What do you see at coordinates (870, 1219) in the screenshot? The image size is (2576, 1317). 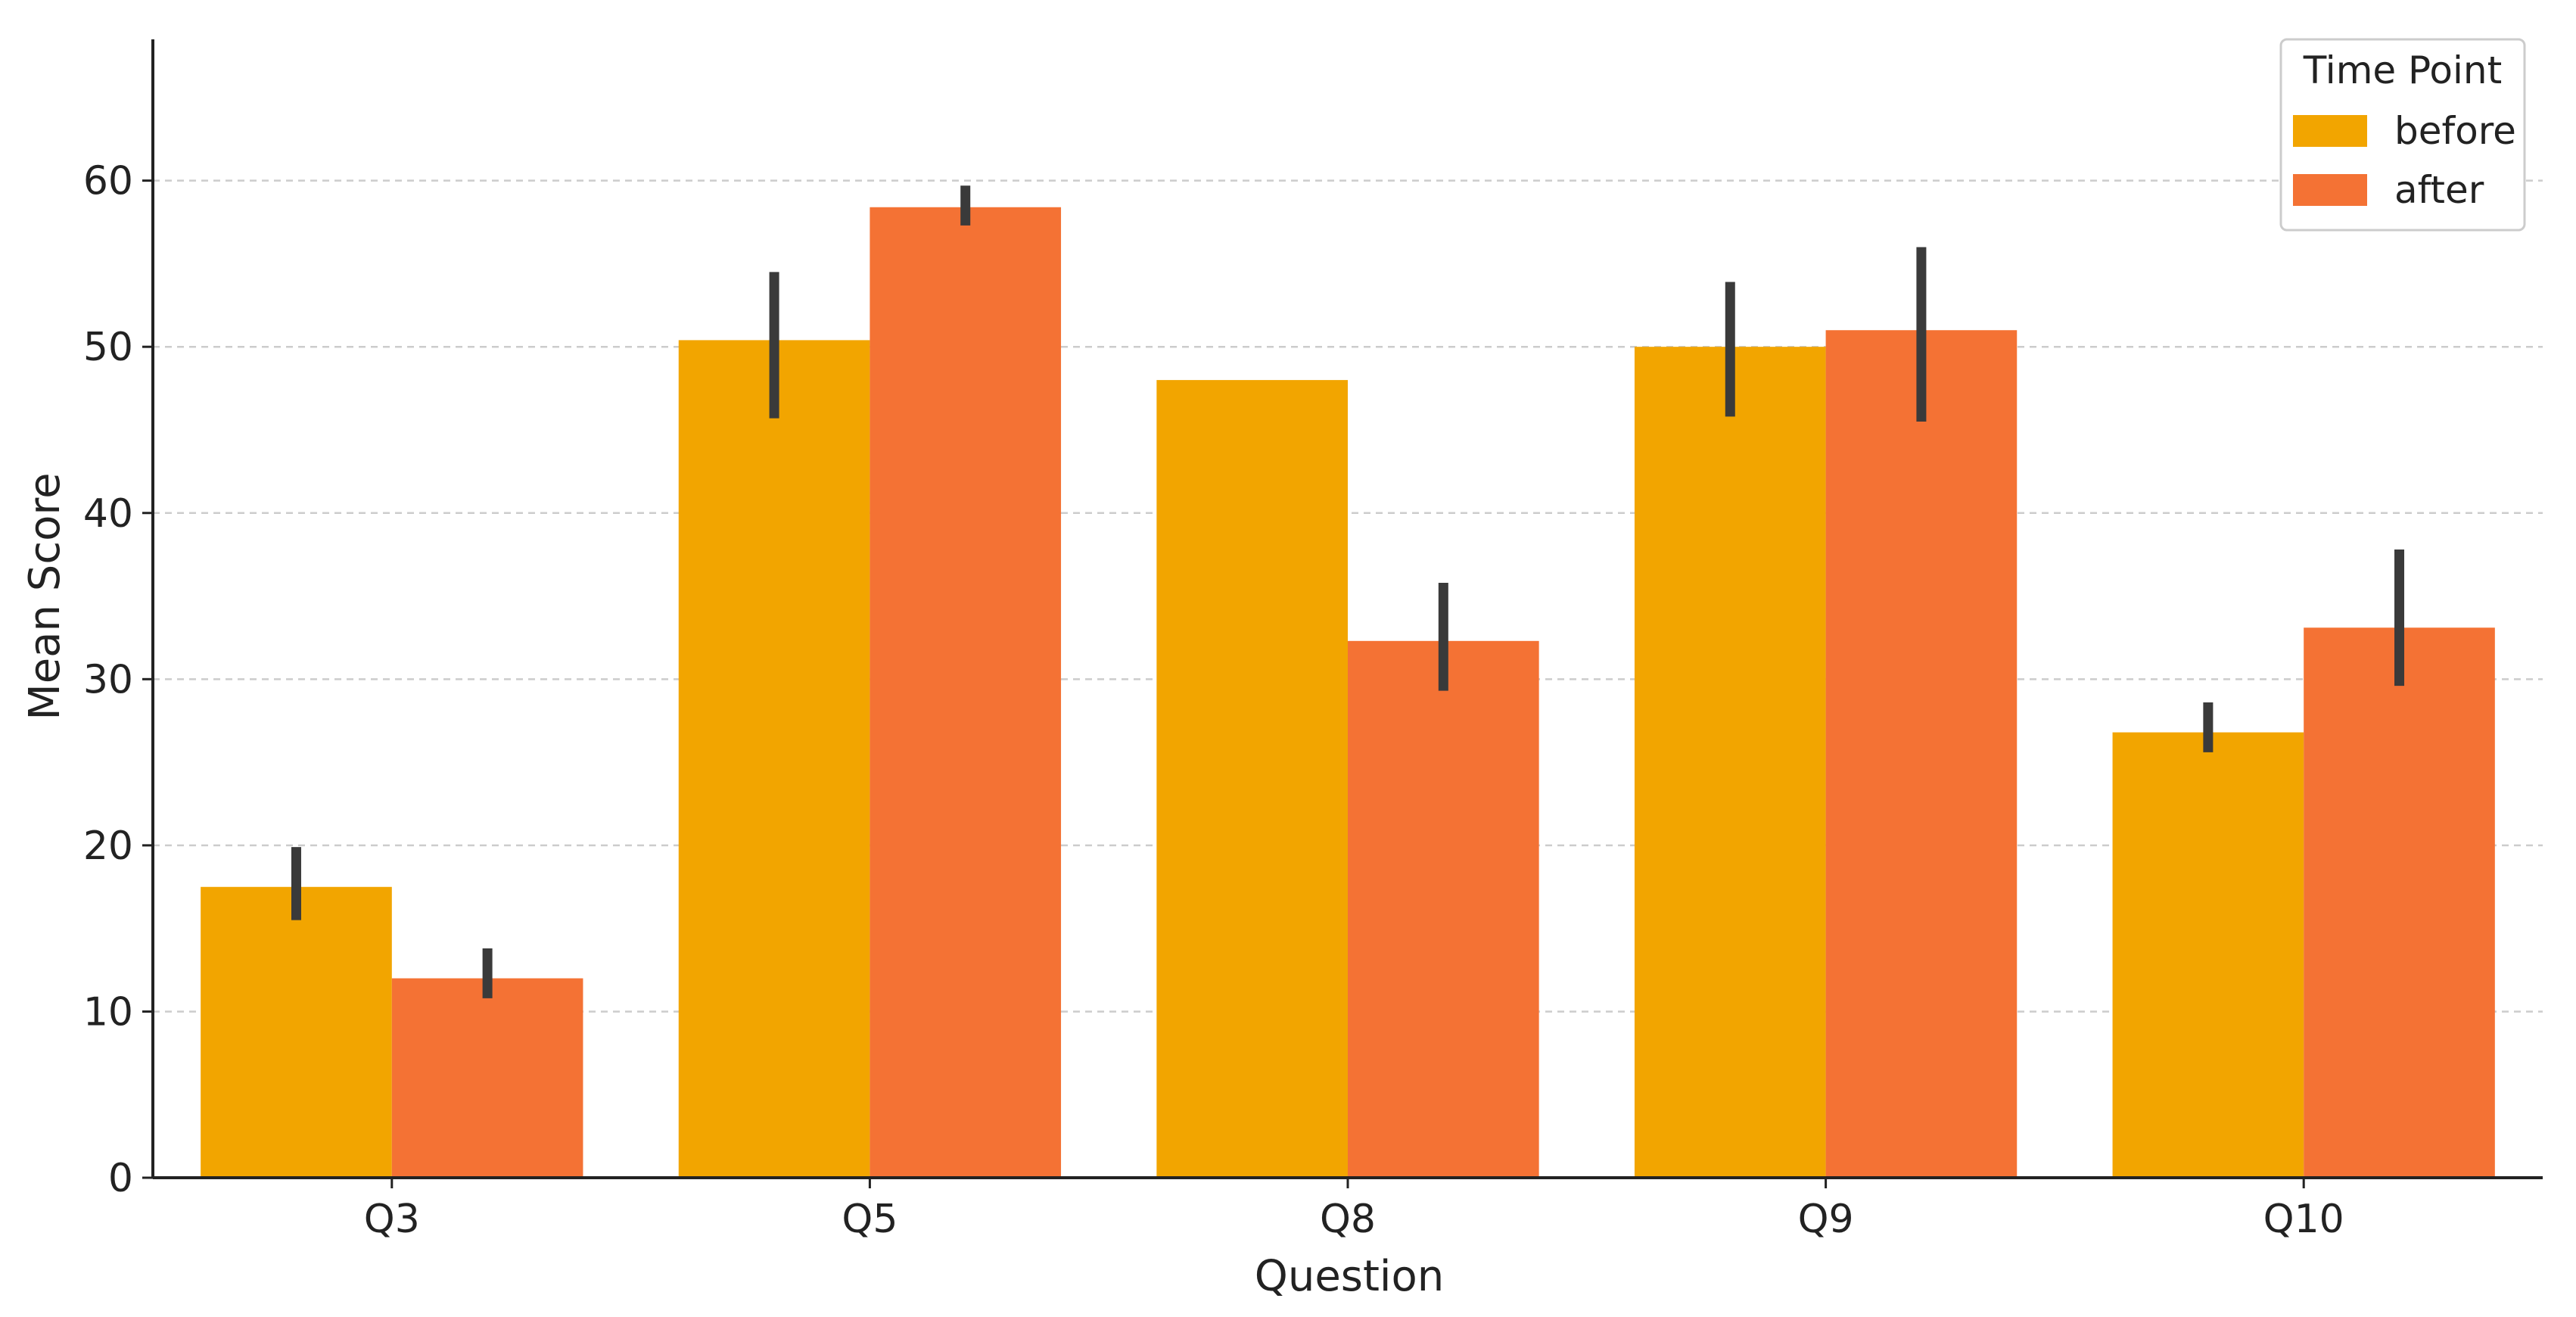 I see `x-tick-label: Q5` at bounding box center [870, 1219].